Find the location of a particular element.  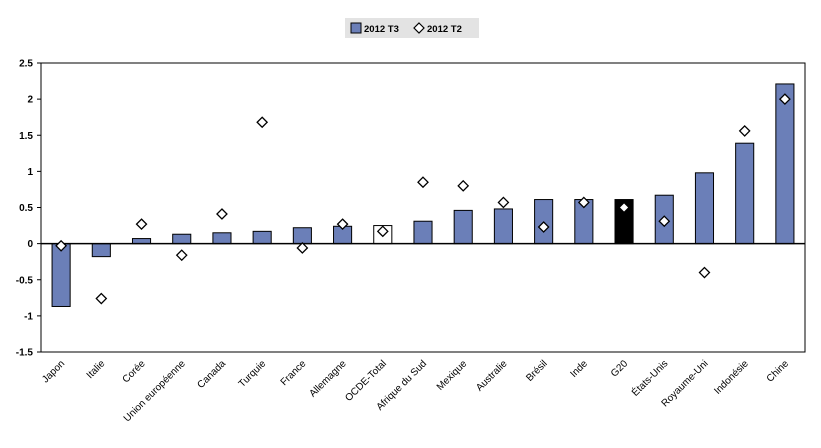

y-tick-label: -1 is located at coordinates (28, 316).